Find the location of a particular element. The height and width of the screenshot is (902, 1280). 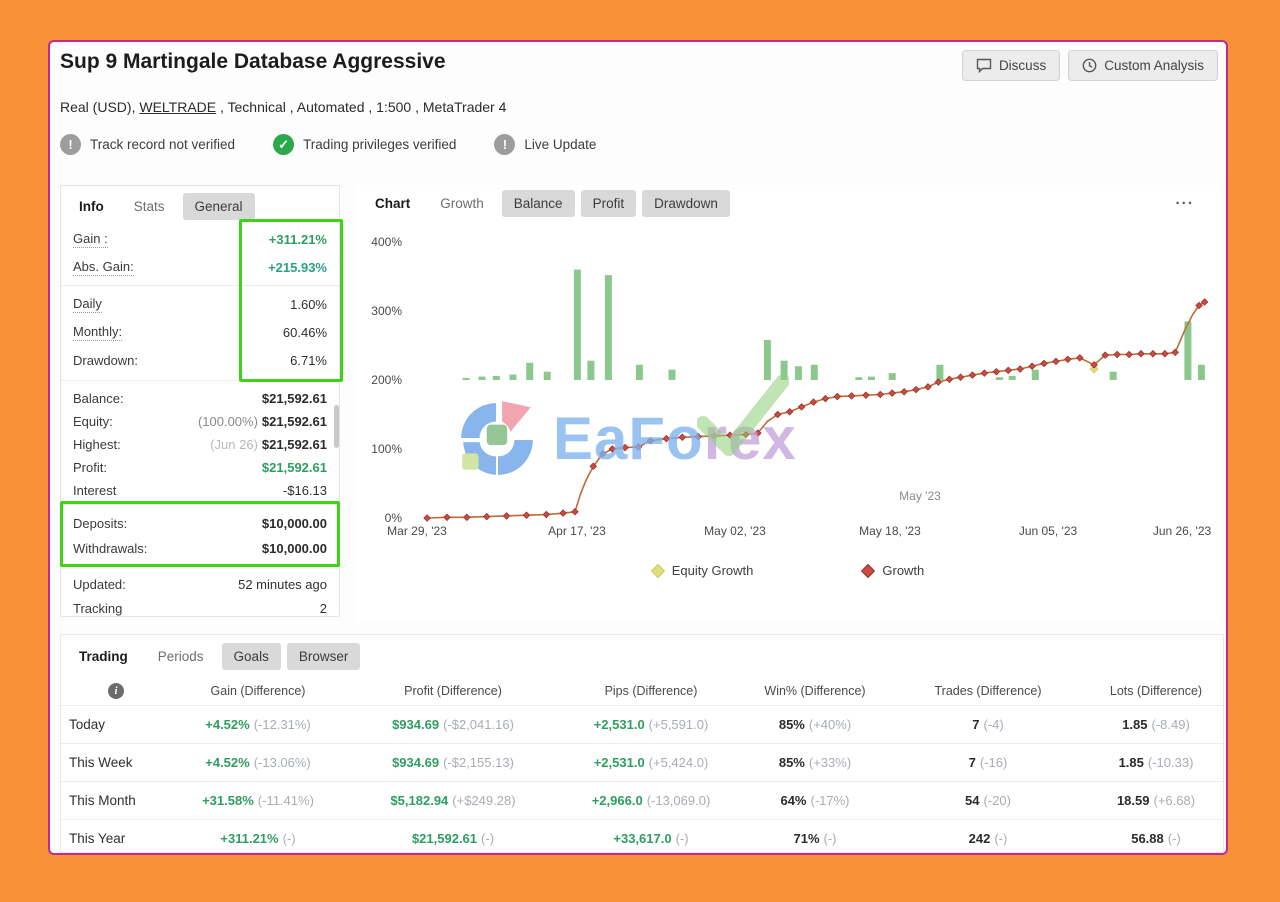

svg-text: Apr 17, '23 is located at coordinates (577, 531).